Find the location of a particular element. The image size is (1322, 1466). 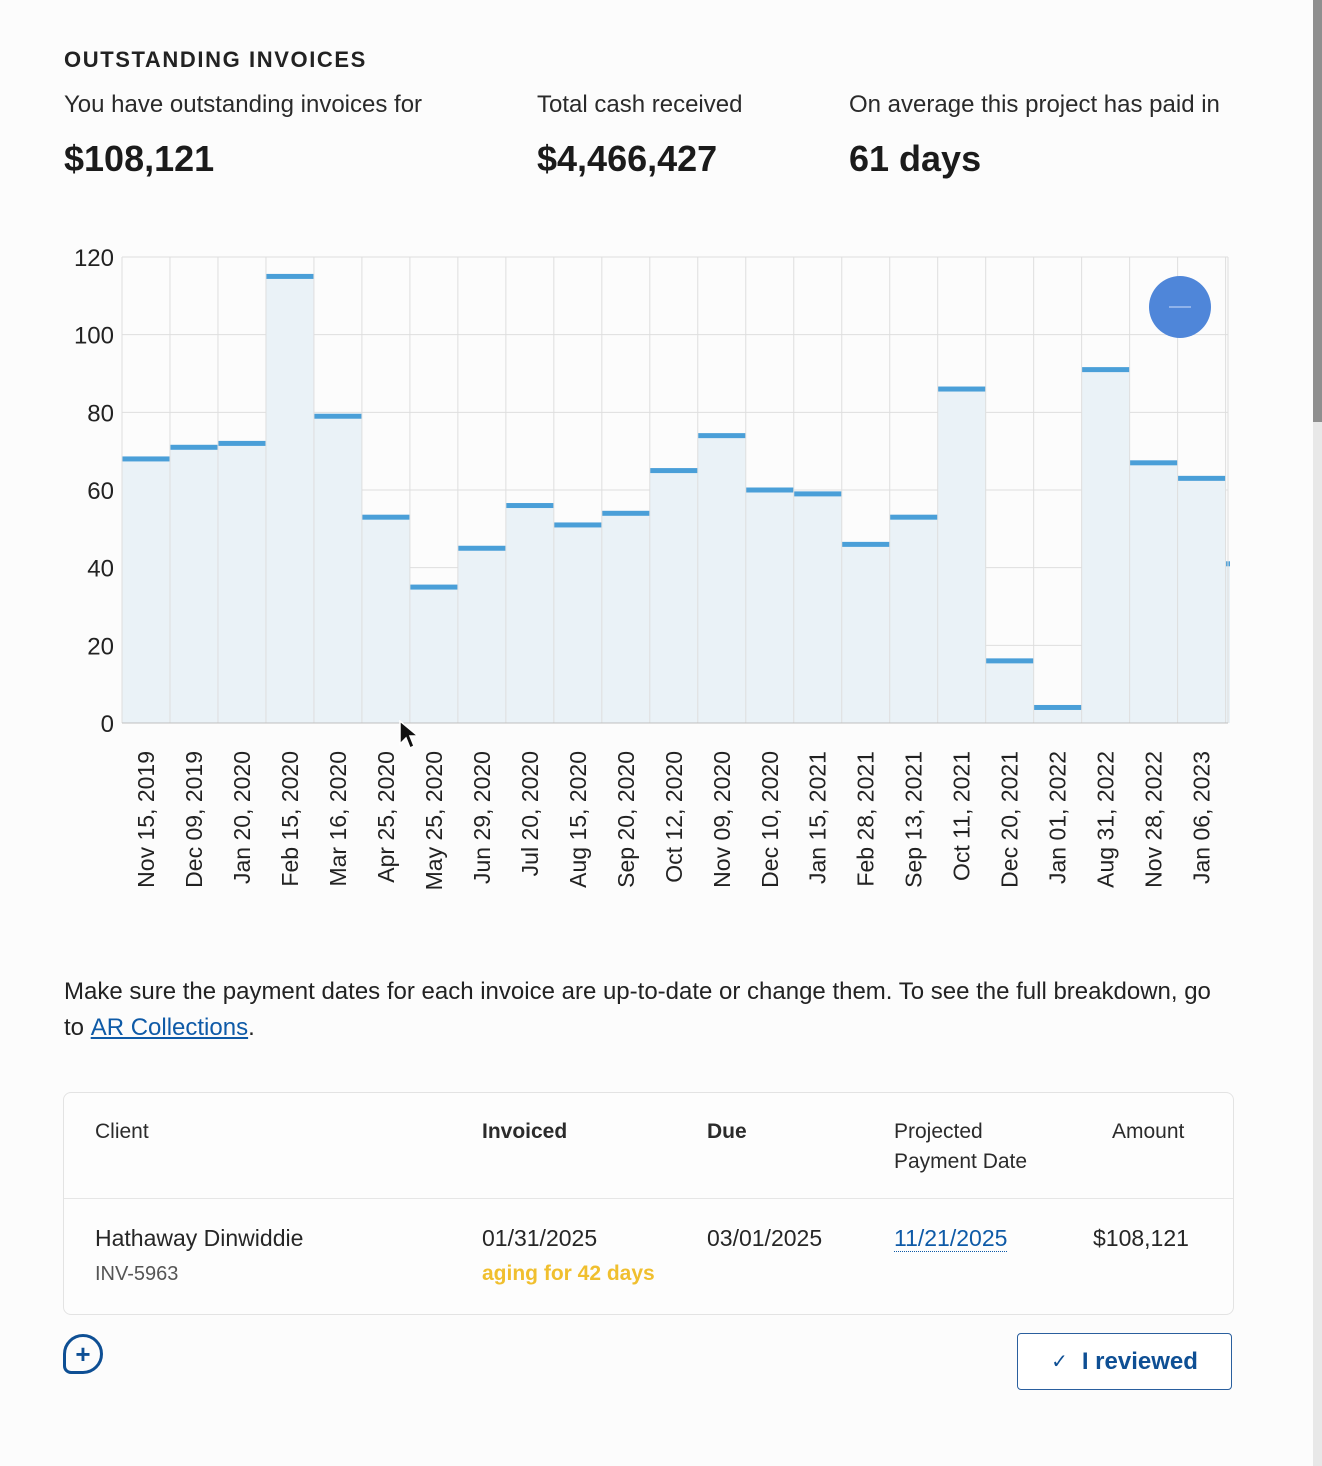

invoice-number: INV-5963 is located at coordinates (137, 1274).